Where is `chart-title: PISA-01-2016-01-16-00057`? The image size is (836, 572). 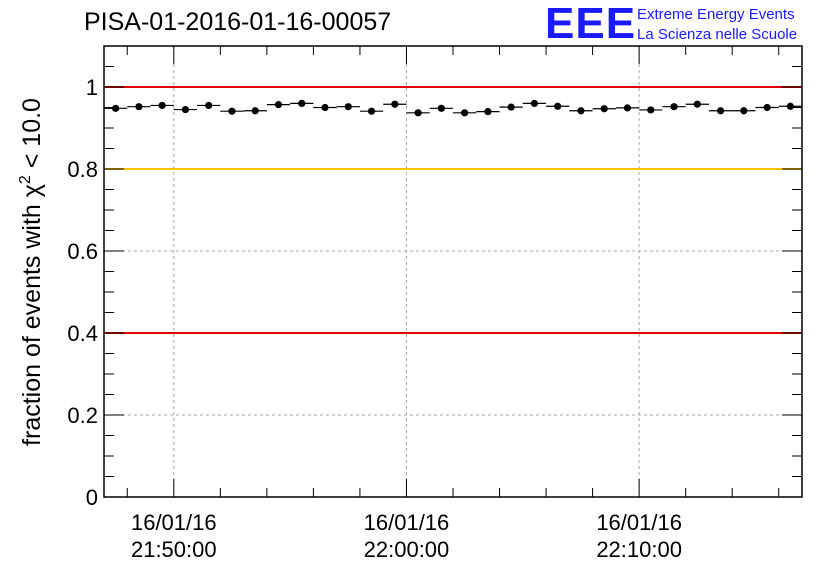
chart-title: PISA-01-2016-01-16-00057 is located at coordinates (238, 22).